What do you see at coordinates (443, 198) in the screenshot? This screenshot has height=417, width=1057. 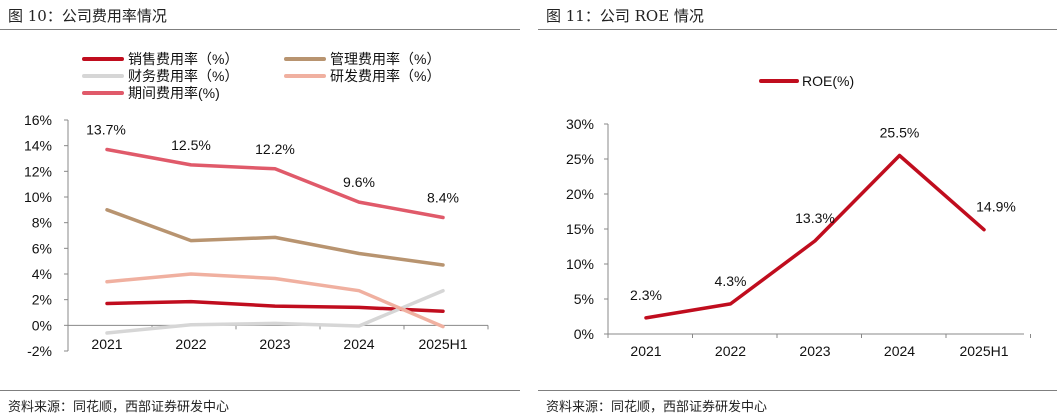 I see `data-label: 8.4%` at bounding box center [443, 198].